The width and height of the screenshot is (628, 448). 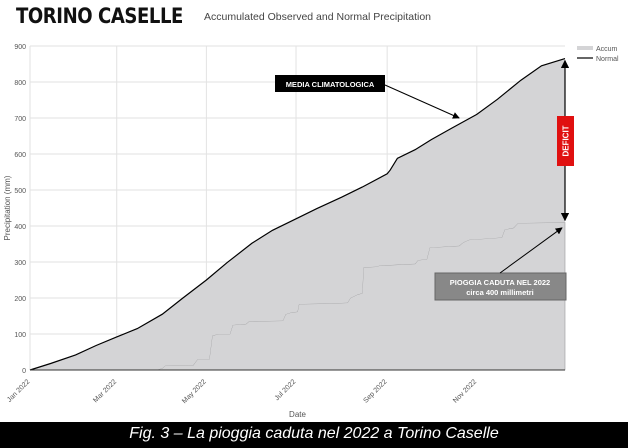 I want to click on pioggia-caduta-line1: PIOGGIA CADUTA NEL 2022, so click(x=500, y=282).